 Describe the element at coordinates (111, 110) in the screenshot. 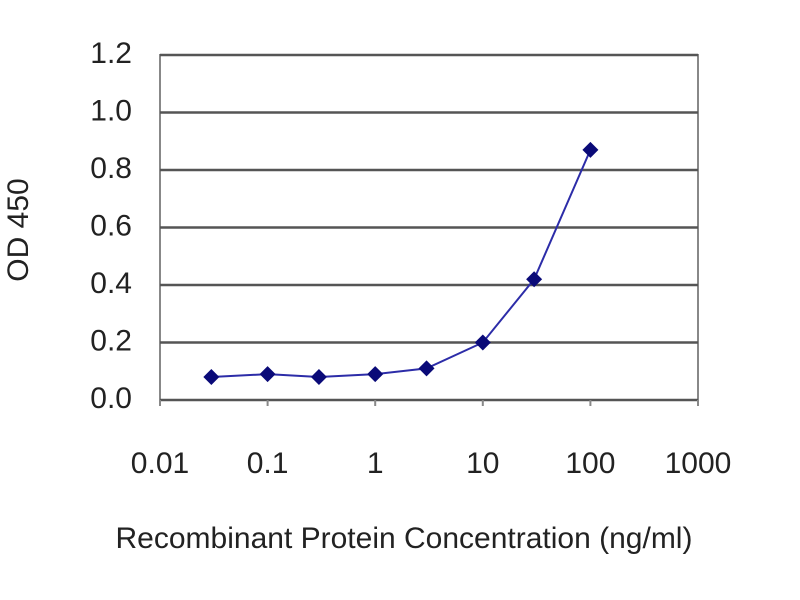

I see `y-tick-label: 1.0` at that location.